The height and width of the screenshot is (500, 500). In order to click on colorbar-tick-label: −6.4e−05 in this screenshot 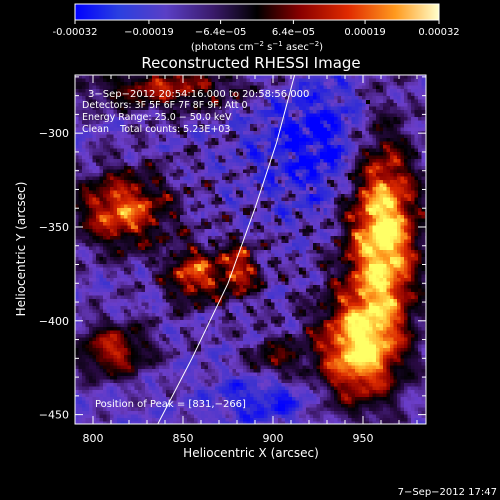, I will do `click(221, 32)`.